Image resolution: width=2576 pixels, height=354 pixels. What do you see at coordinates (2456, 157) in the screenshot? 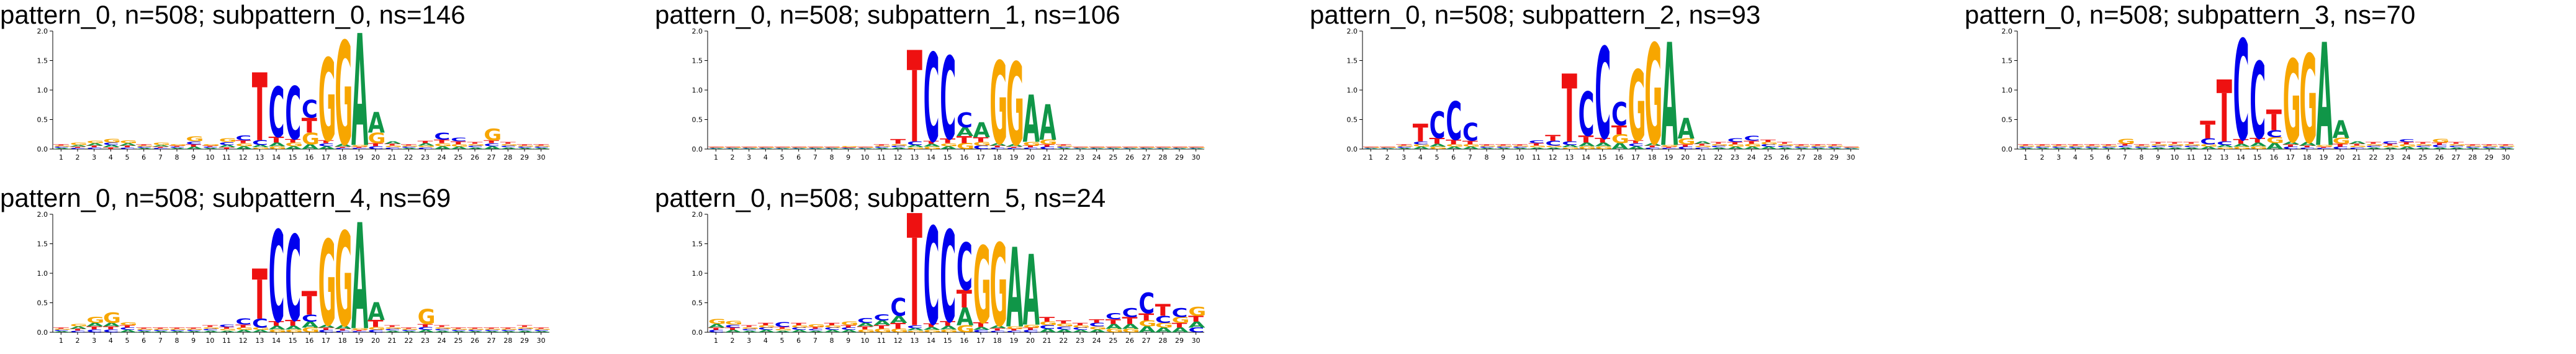
I see `x-tick-label: 27` at bounding box center [2456, 157].